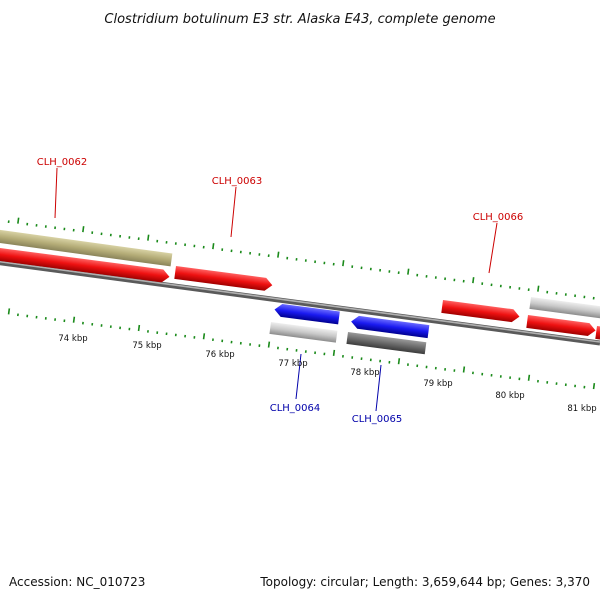 Image resolution: width=600 pixels, height=600 pixels. What do you see at coordinates (561, 325) in the screenshot?
I see `gene-arrow-next` at bounding box center [561, 325].